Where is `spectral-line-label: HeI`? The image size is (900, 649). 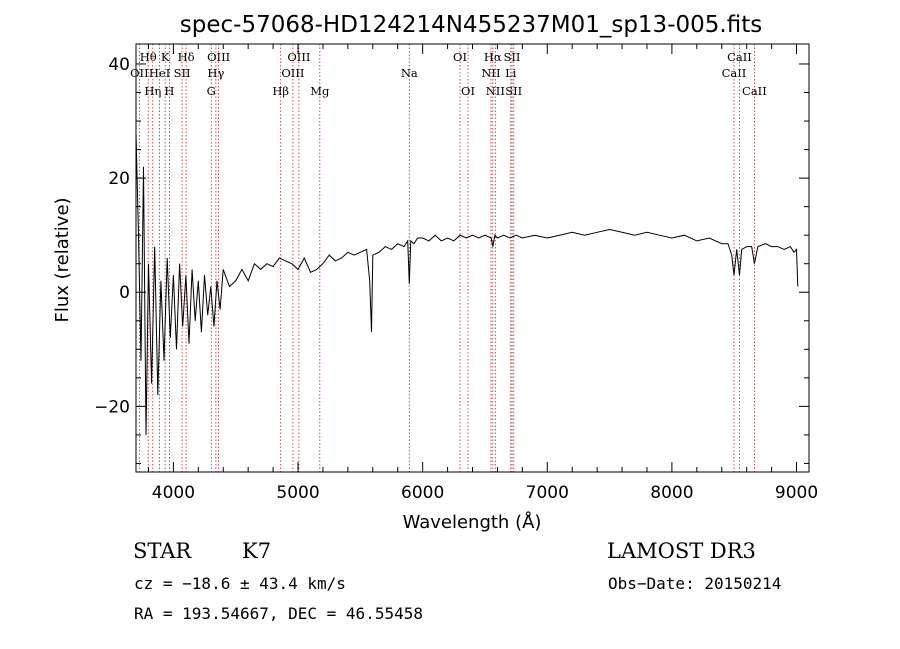 spectral-line-label: HeI is located at coordinates (159, 73).